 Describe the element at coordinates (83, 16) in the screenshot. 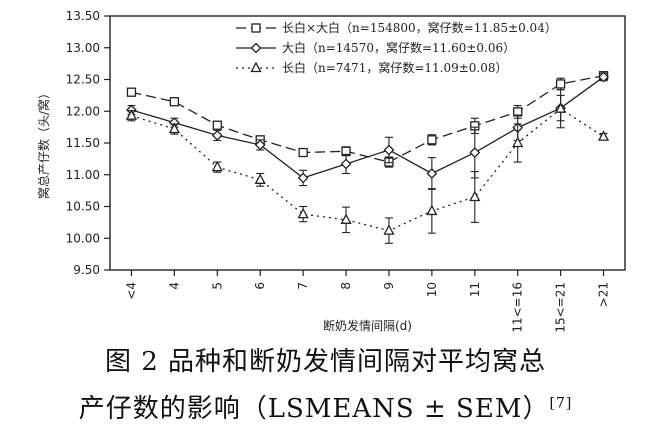

I see `y-tick-label-8: 13.50` at that location.